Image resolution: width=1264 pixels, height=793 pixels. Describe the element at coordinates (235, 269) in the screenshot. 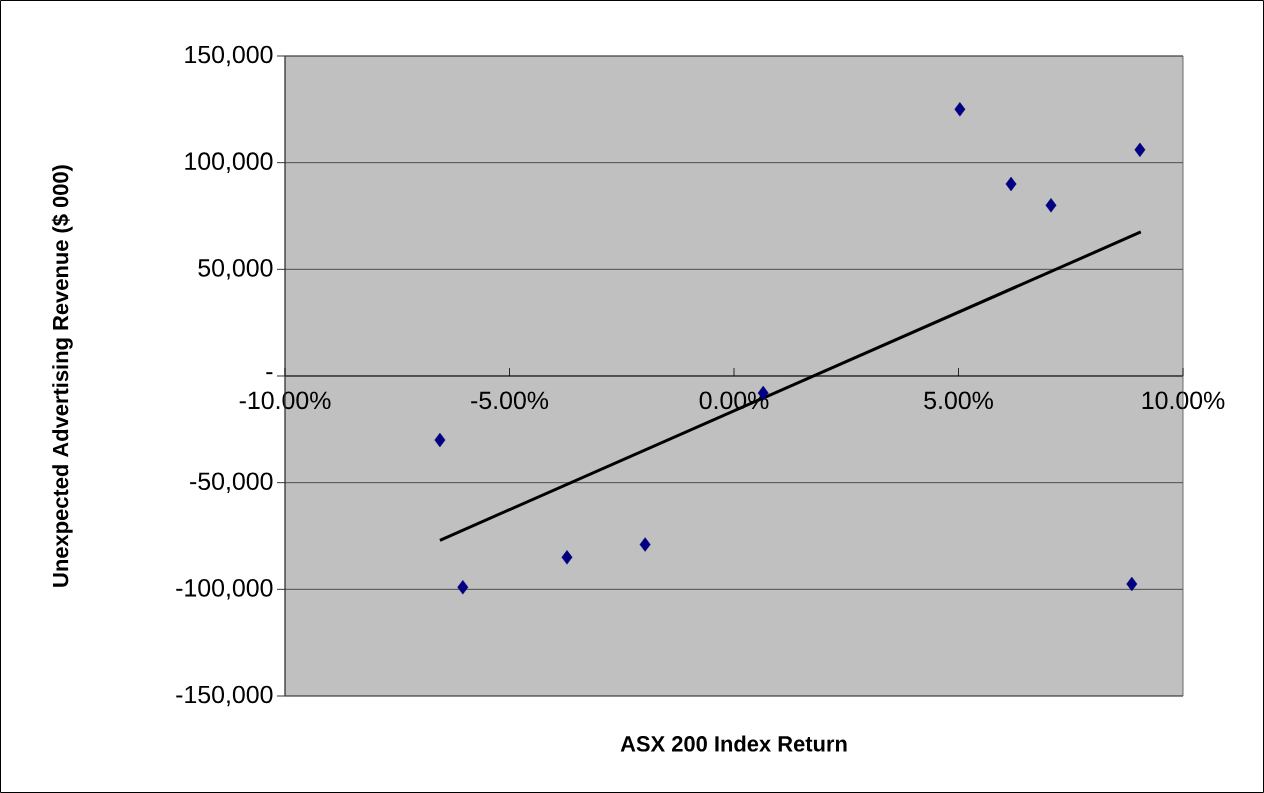

I see `y-tick-label: 50,000` at that location.